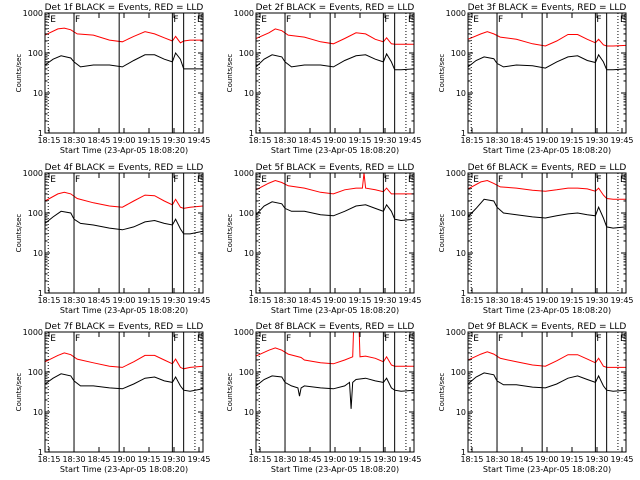  I want to click on panel-title: Det 4f BLACK = Events, RED = LLD, so click(124, 168).